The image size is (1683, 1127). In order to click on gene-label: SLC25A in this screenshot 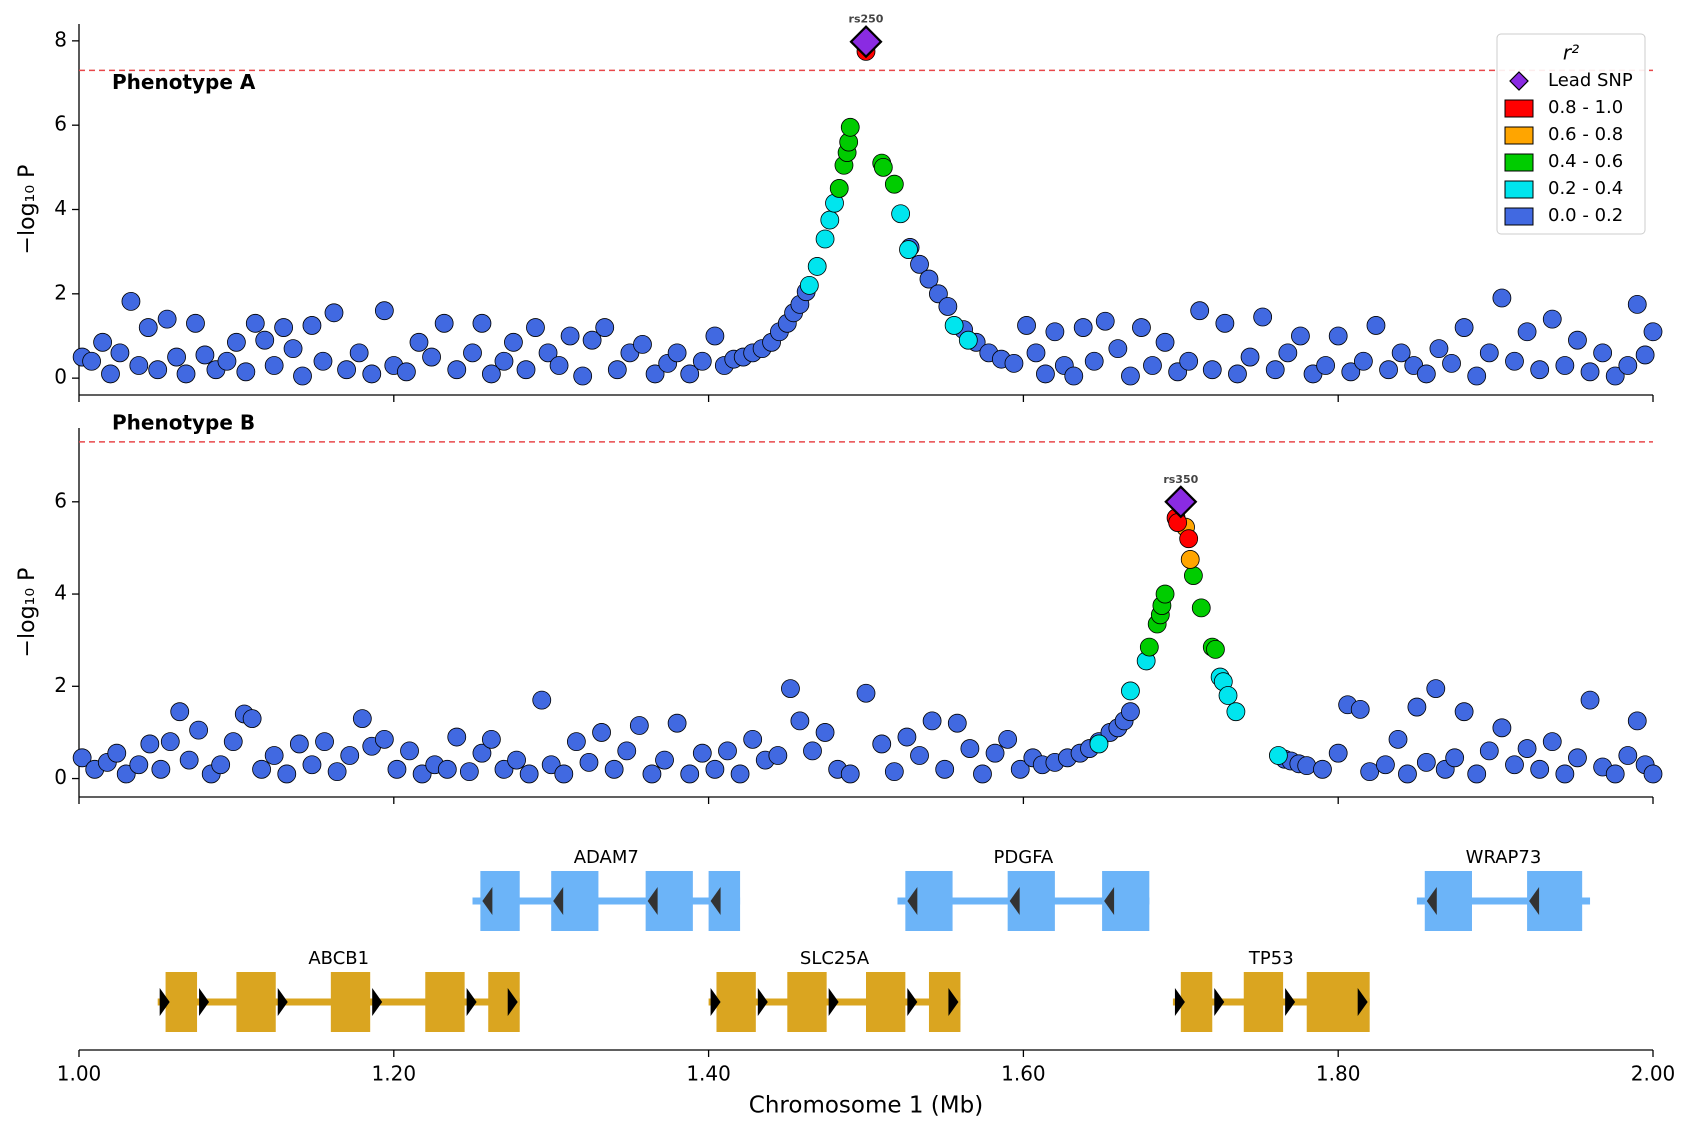, I will do `click(835, 958)`.